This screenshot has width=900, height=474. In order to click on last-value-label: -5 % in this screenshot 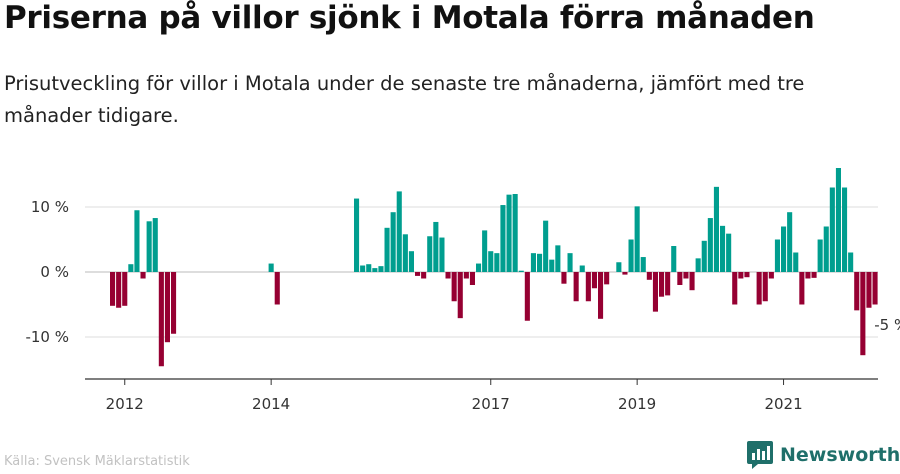, I will do `click(887, 325)`.